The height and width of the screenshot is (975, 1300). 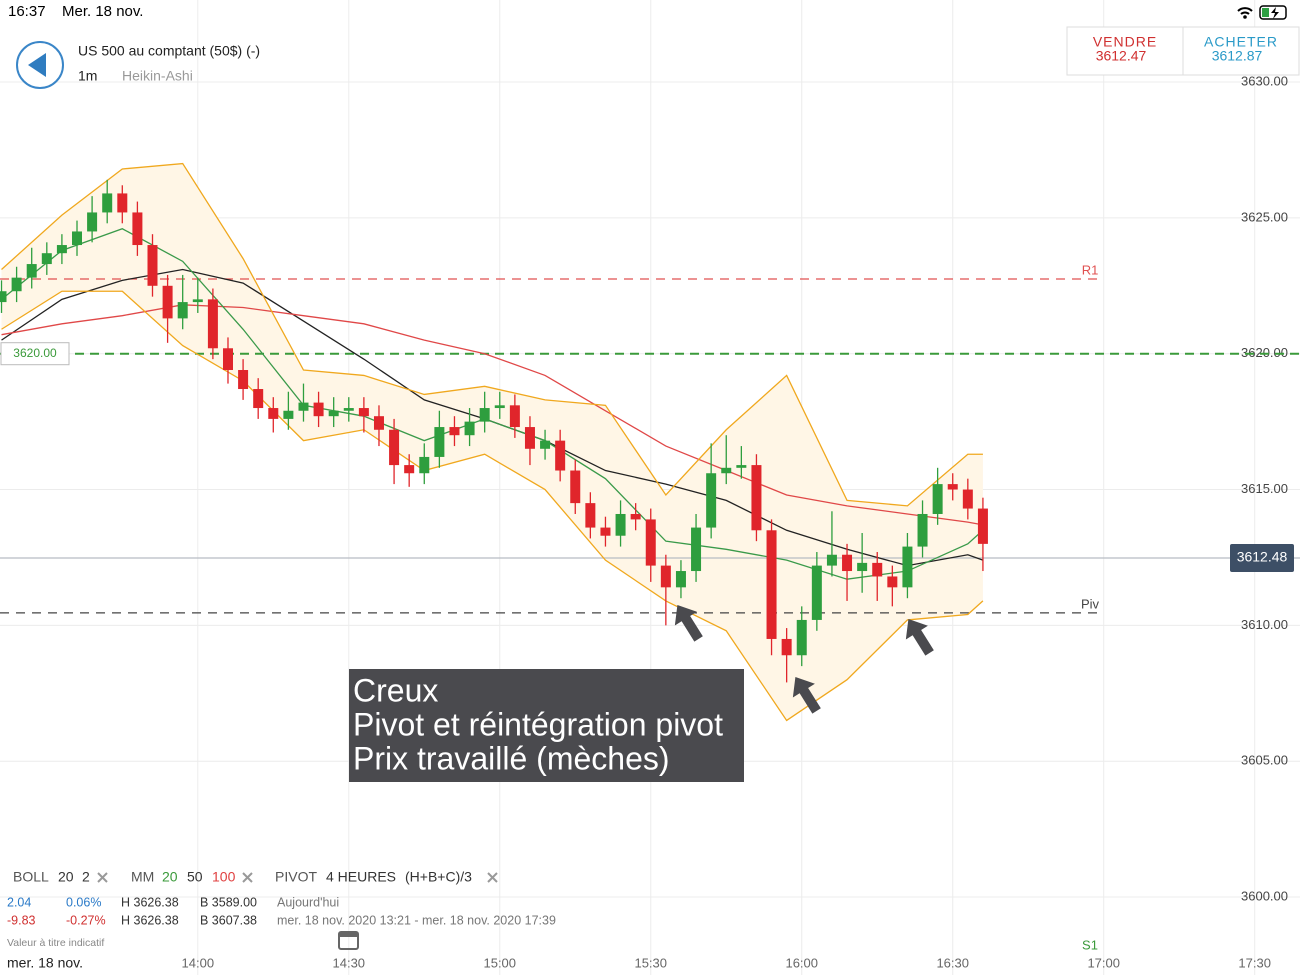 What do you see at coordinates (395, 690) in the screenshot?
I see `annotation-line: Creux` at bounding box center [395, 690].